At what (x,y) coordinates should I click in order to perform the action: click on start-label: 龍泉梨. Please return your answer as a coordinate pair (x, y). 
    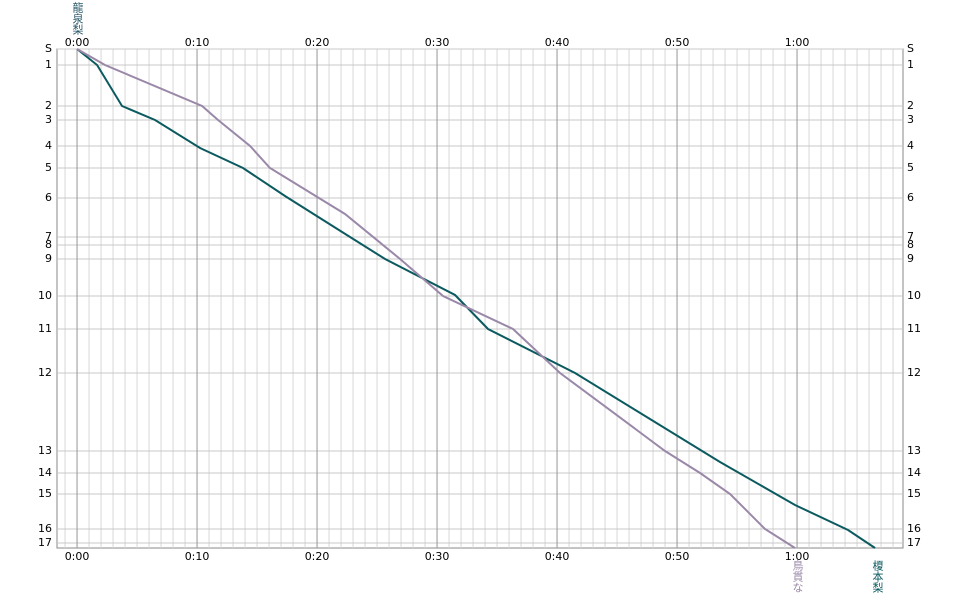
    Looking at the image, I should click on (77, 18).